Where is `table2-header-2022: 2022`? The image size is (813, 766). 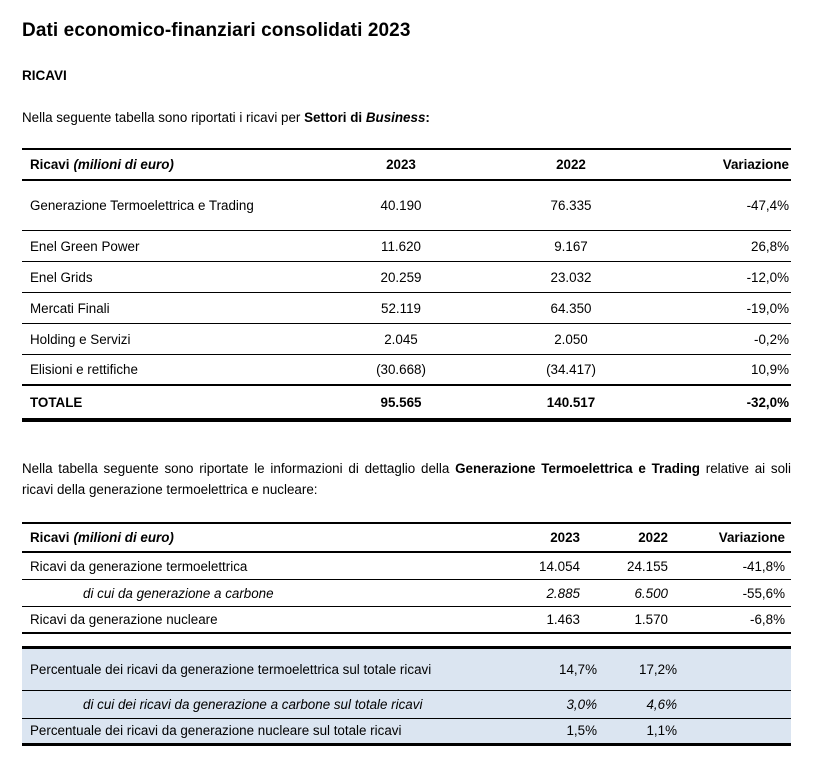
table2-header-2022: 2022 is located at coordinates (653, 537).